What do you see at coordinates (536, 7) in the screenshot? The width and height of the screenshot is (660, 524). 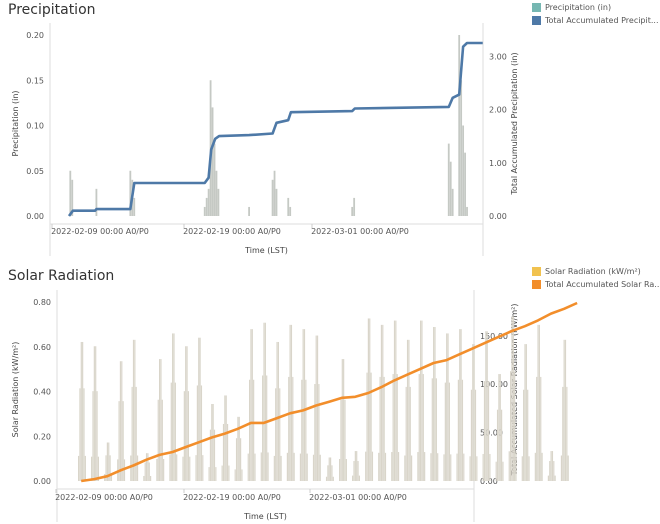 I see `legend-swatch-precipitation` at bounding box center [536, 7].